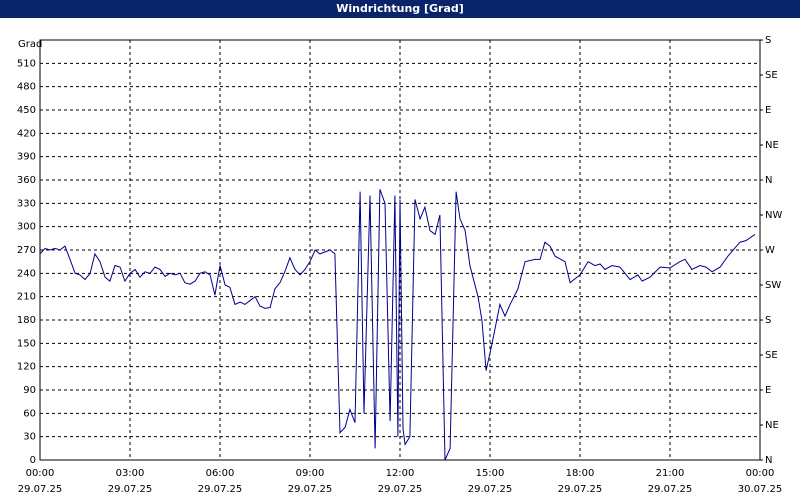 The height and width of the screenshot is (500, 800). I want to click on y-tick-label: 480, so click(26, 87).